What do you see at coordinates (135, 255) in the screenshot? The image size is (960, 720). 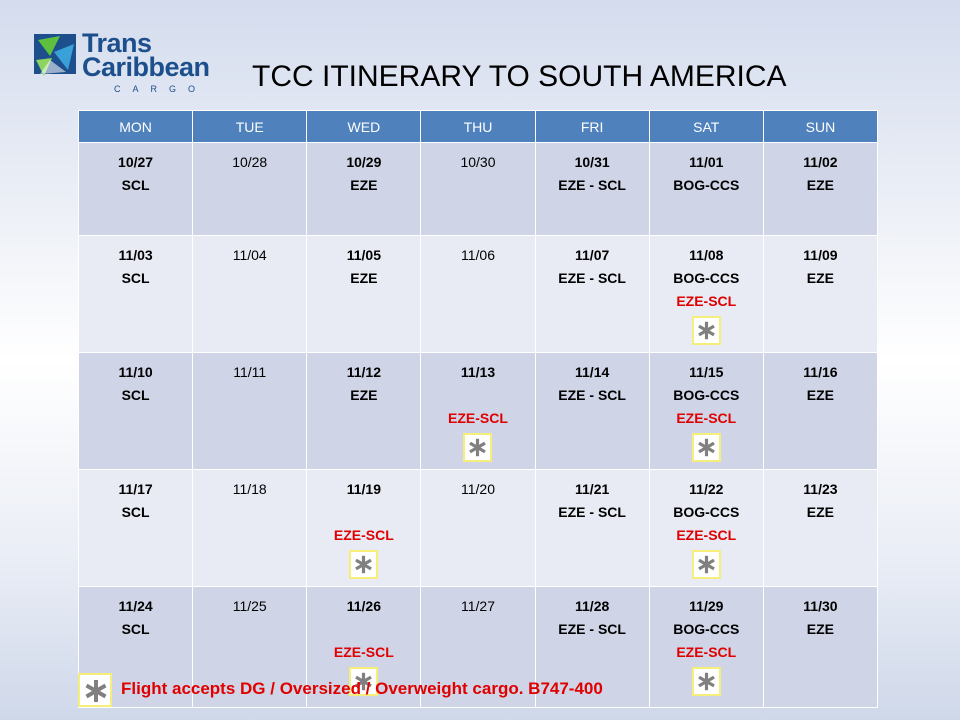 I see `day-date: 11/03` at bounding box center [135, 255].